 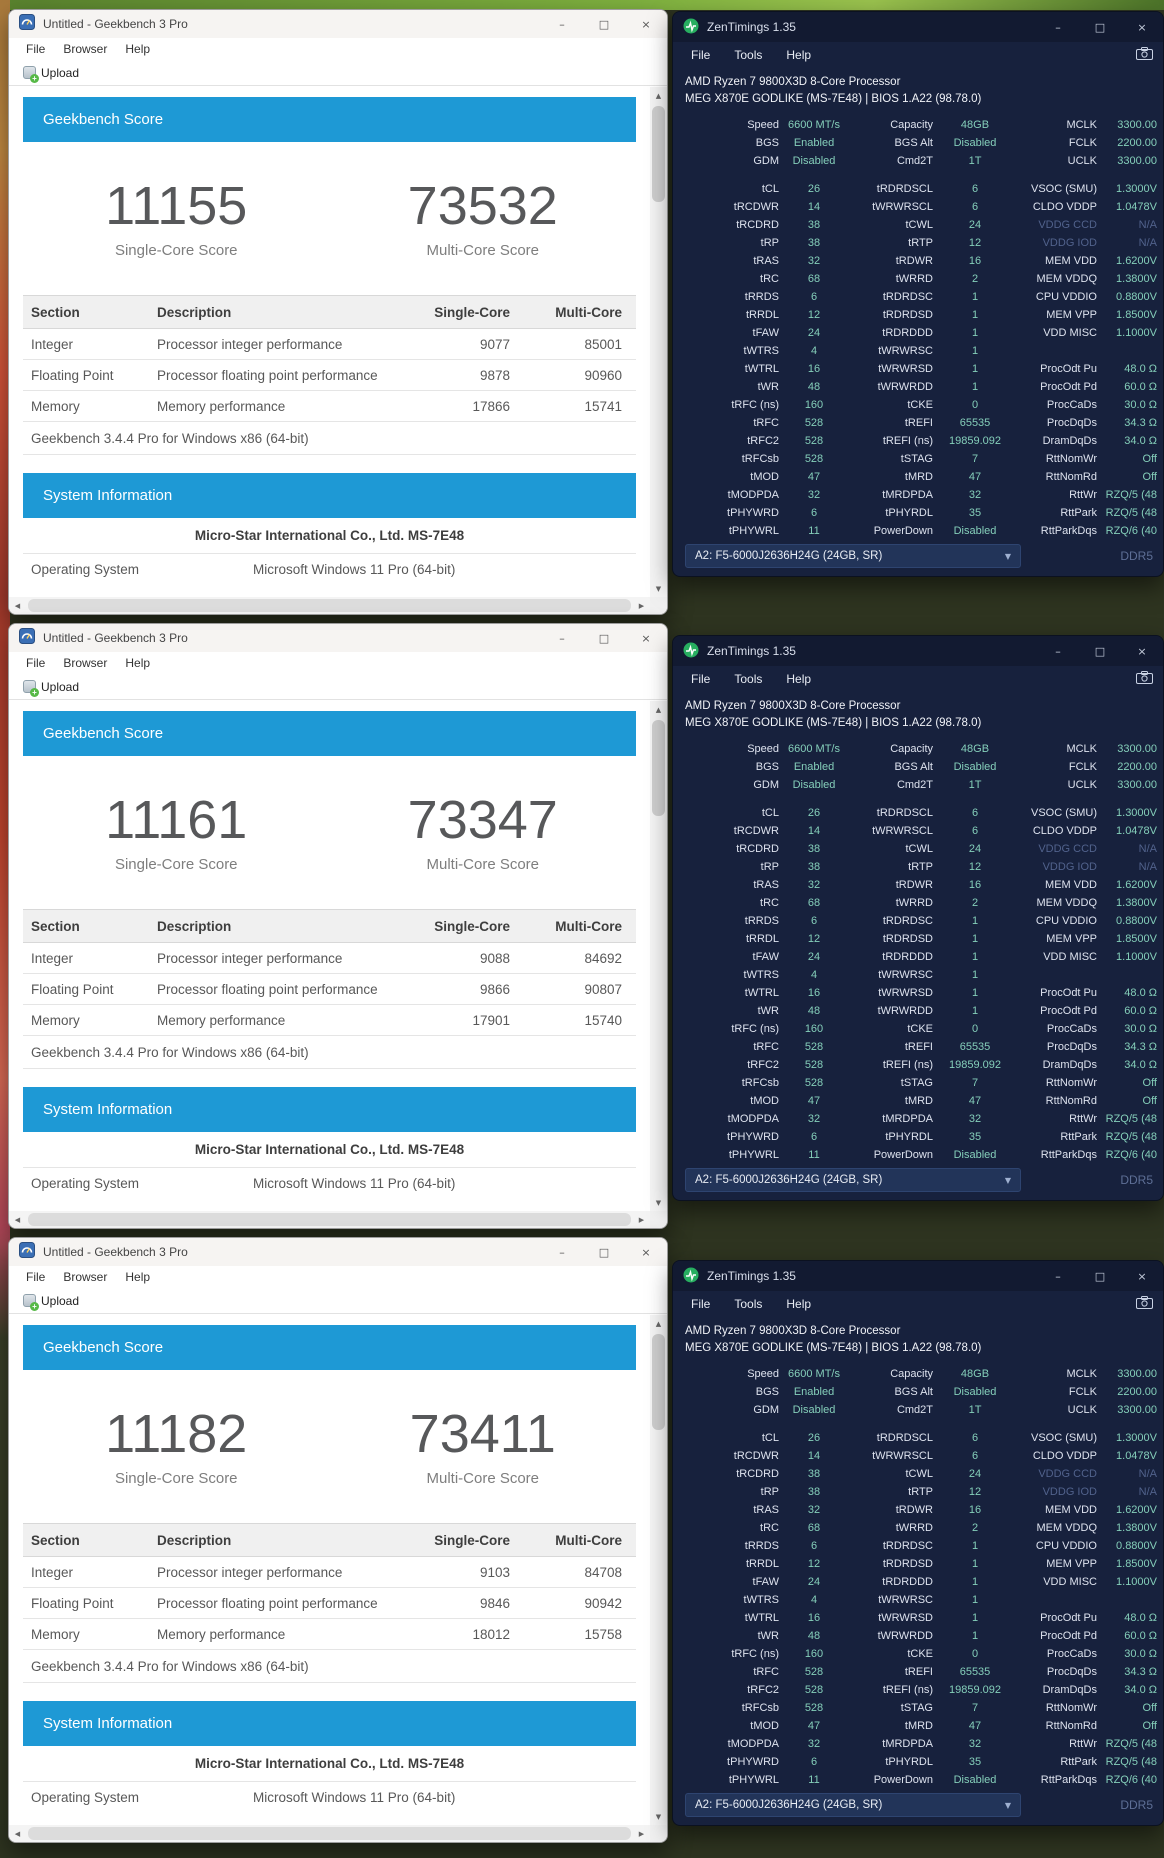 What do you see at coordinates (1147, 225) in the screenshot?
I see `timing-value: N/A` at bounding box center [1147, 225].